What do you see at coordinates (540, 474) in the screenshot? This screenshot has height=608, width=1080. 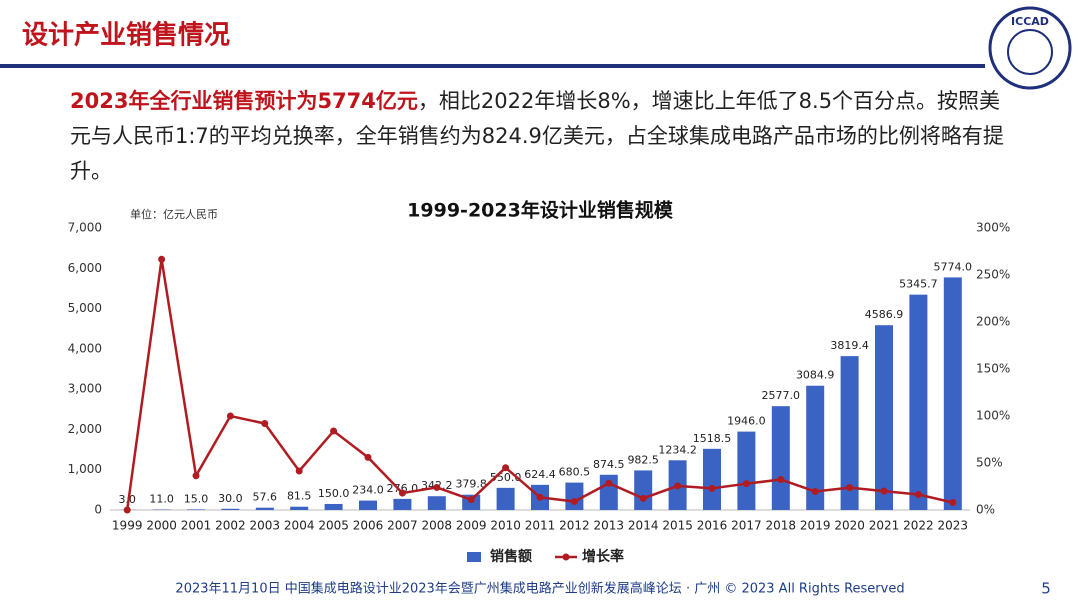 I see `value-label: 624.4` at bounding box center [540, 474].